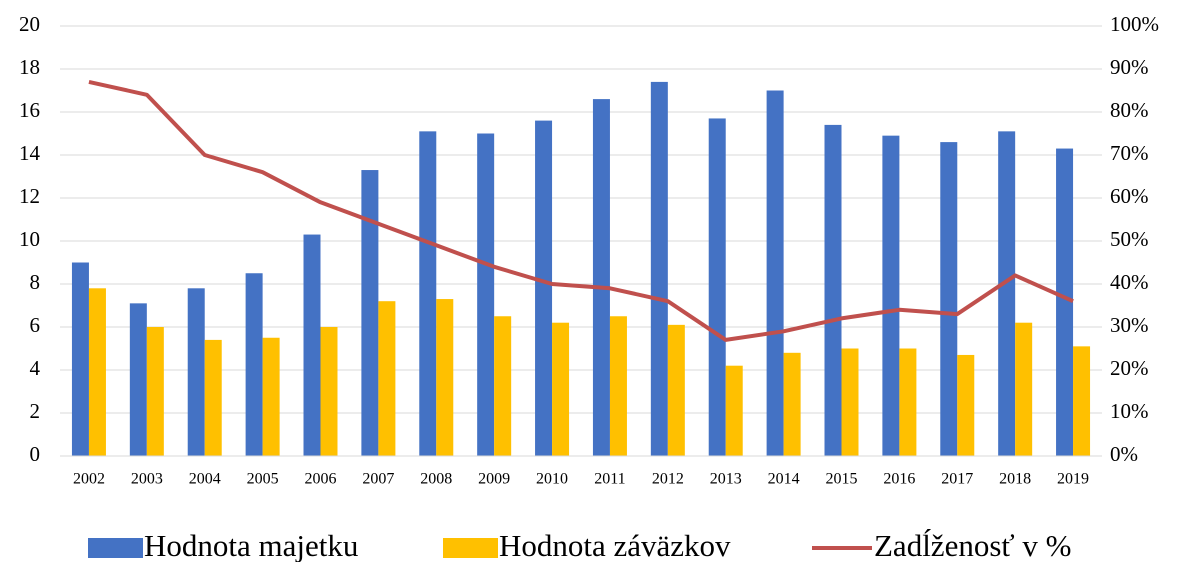  I want to click on x-tick-label: 2011, so click(609, 479).